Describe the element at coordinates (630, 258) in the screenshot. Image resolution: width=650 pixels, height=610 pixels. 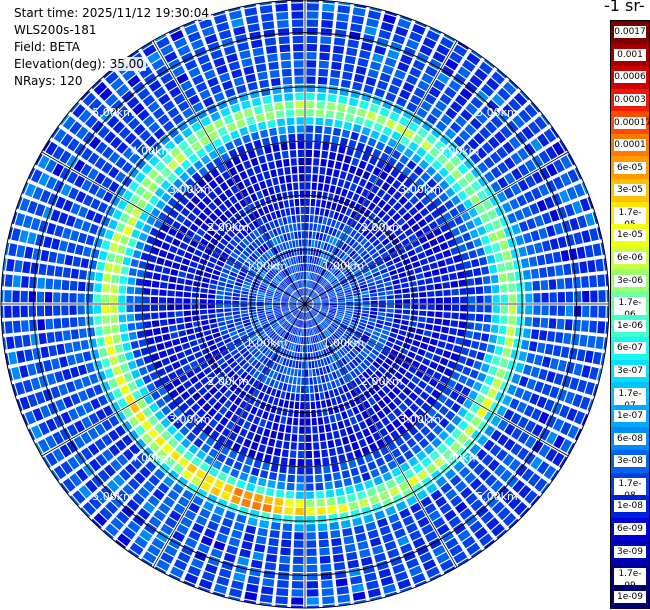
I see `colorbar-tick-label: 6e-06` at that location.